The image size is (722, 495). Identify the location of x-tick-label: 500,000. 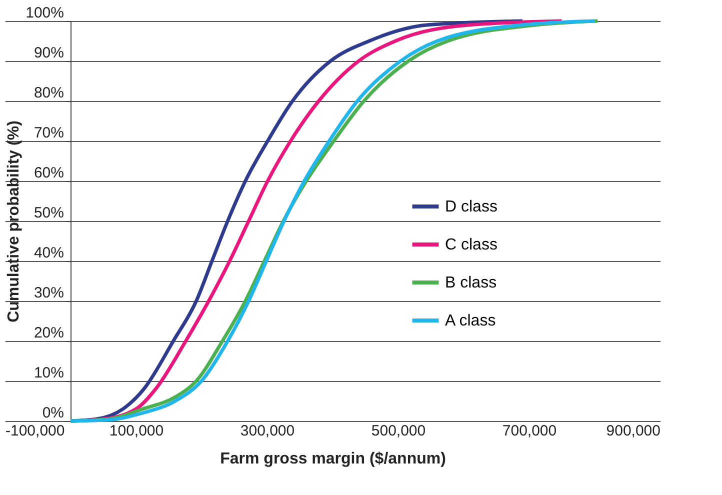
(398, 431).